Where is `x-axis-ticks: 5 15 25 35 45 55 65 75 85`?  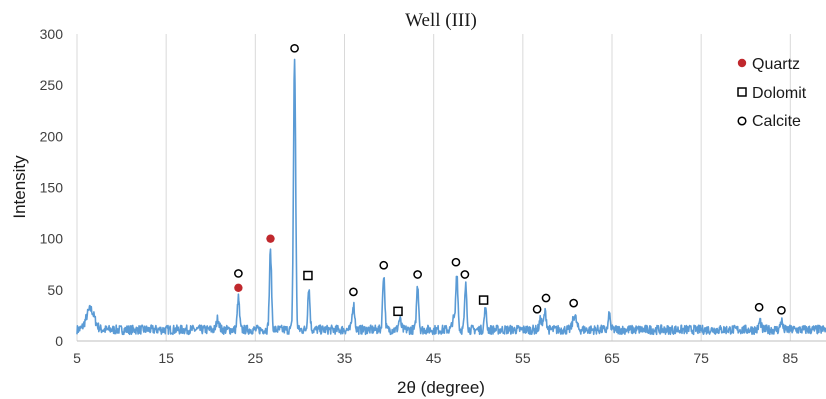
x-axis-ticks: 5 15 25 35 45 55 65 75 85 is located at coordinates (435, 358).